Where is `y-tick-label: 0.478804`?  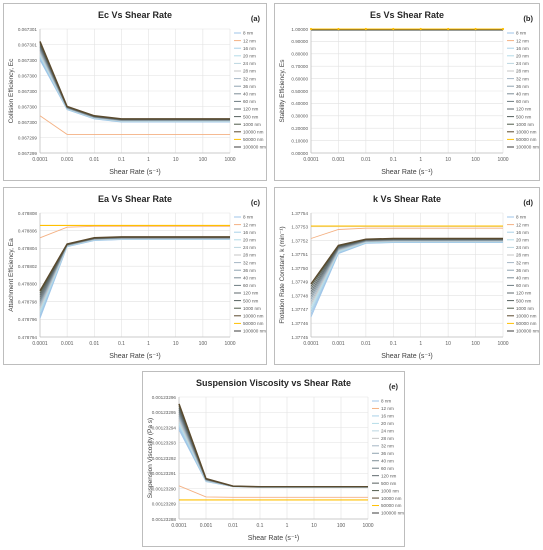 y-tick-label: 0.478804 is located at coordinates (28, 248).